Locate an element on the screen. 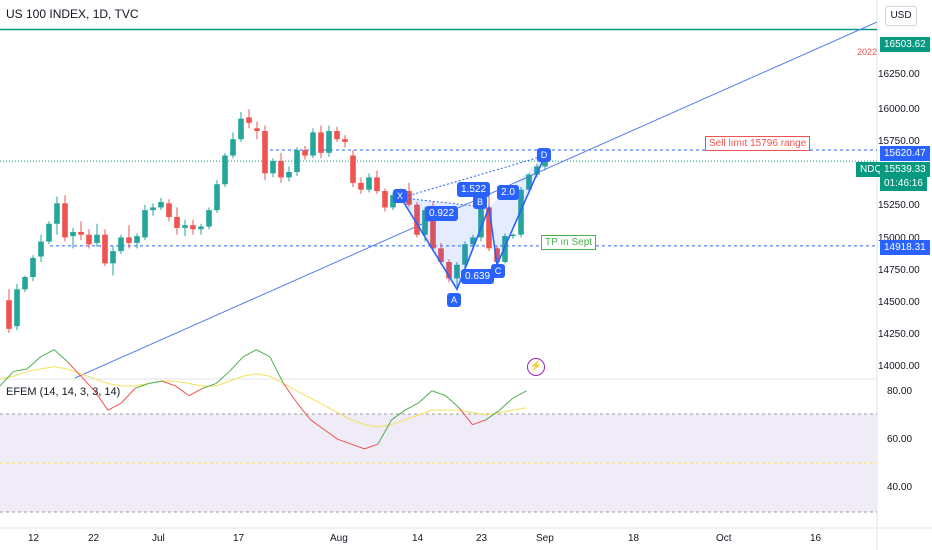  pattern-xd is located at coordinates (473, 177).